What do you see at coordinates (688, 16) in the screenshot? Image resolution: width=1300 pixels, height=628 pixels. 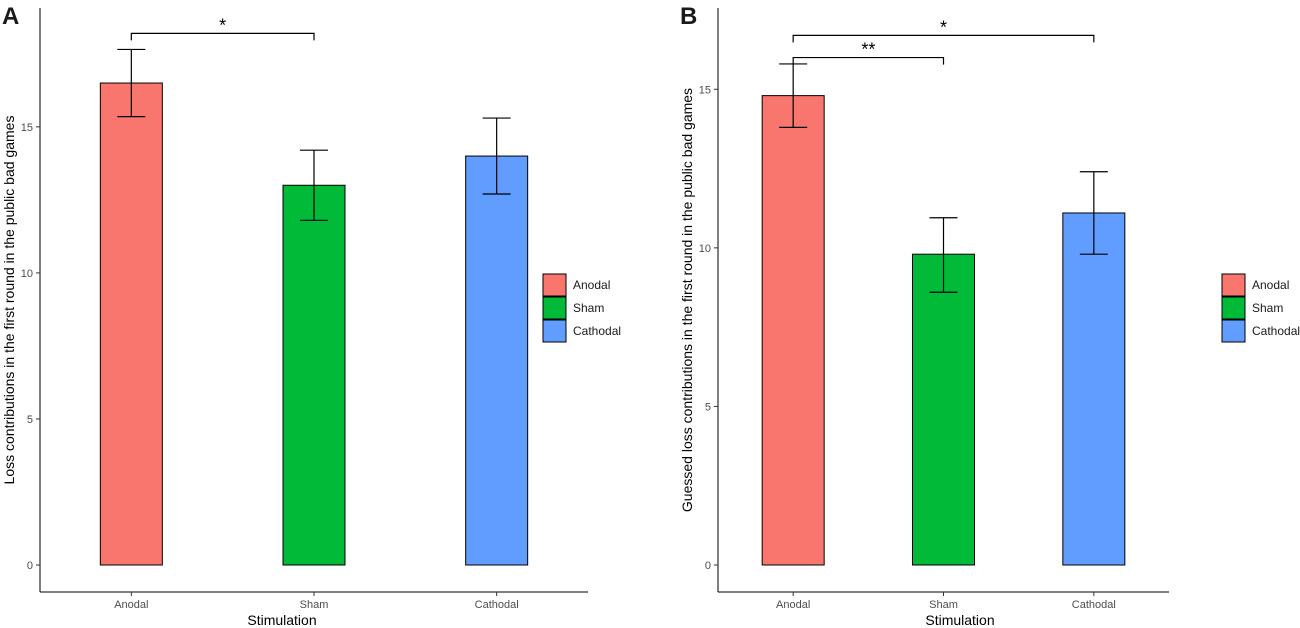 I see `panel-label-b: B` at bounding box center [688, 16].